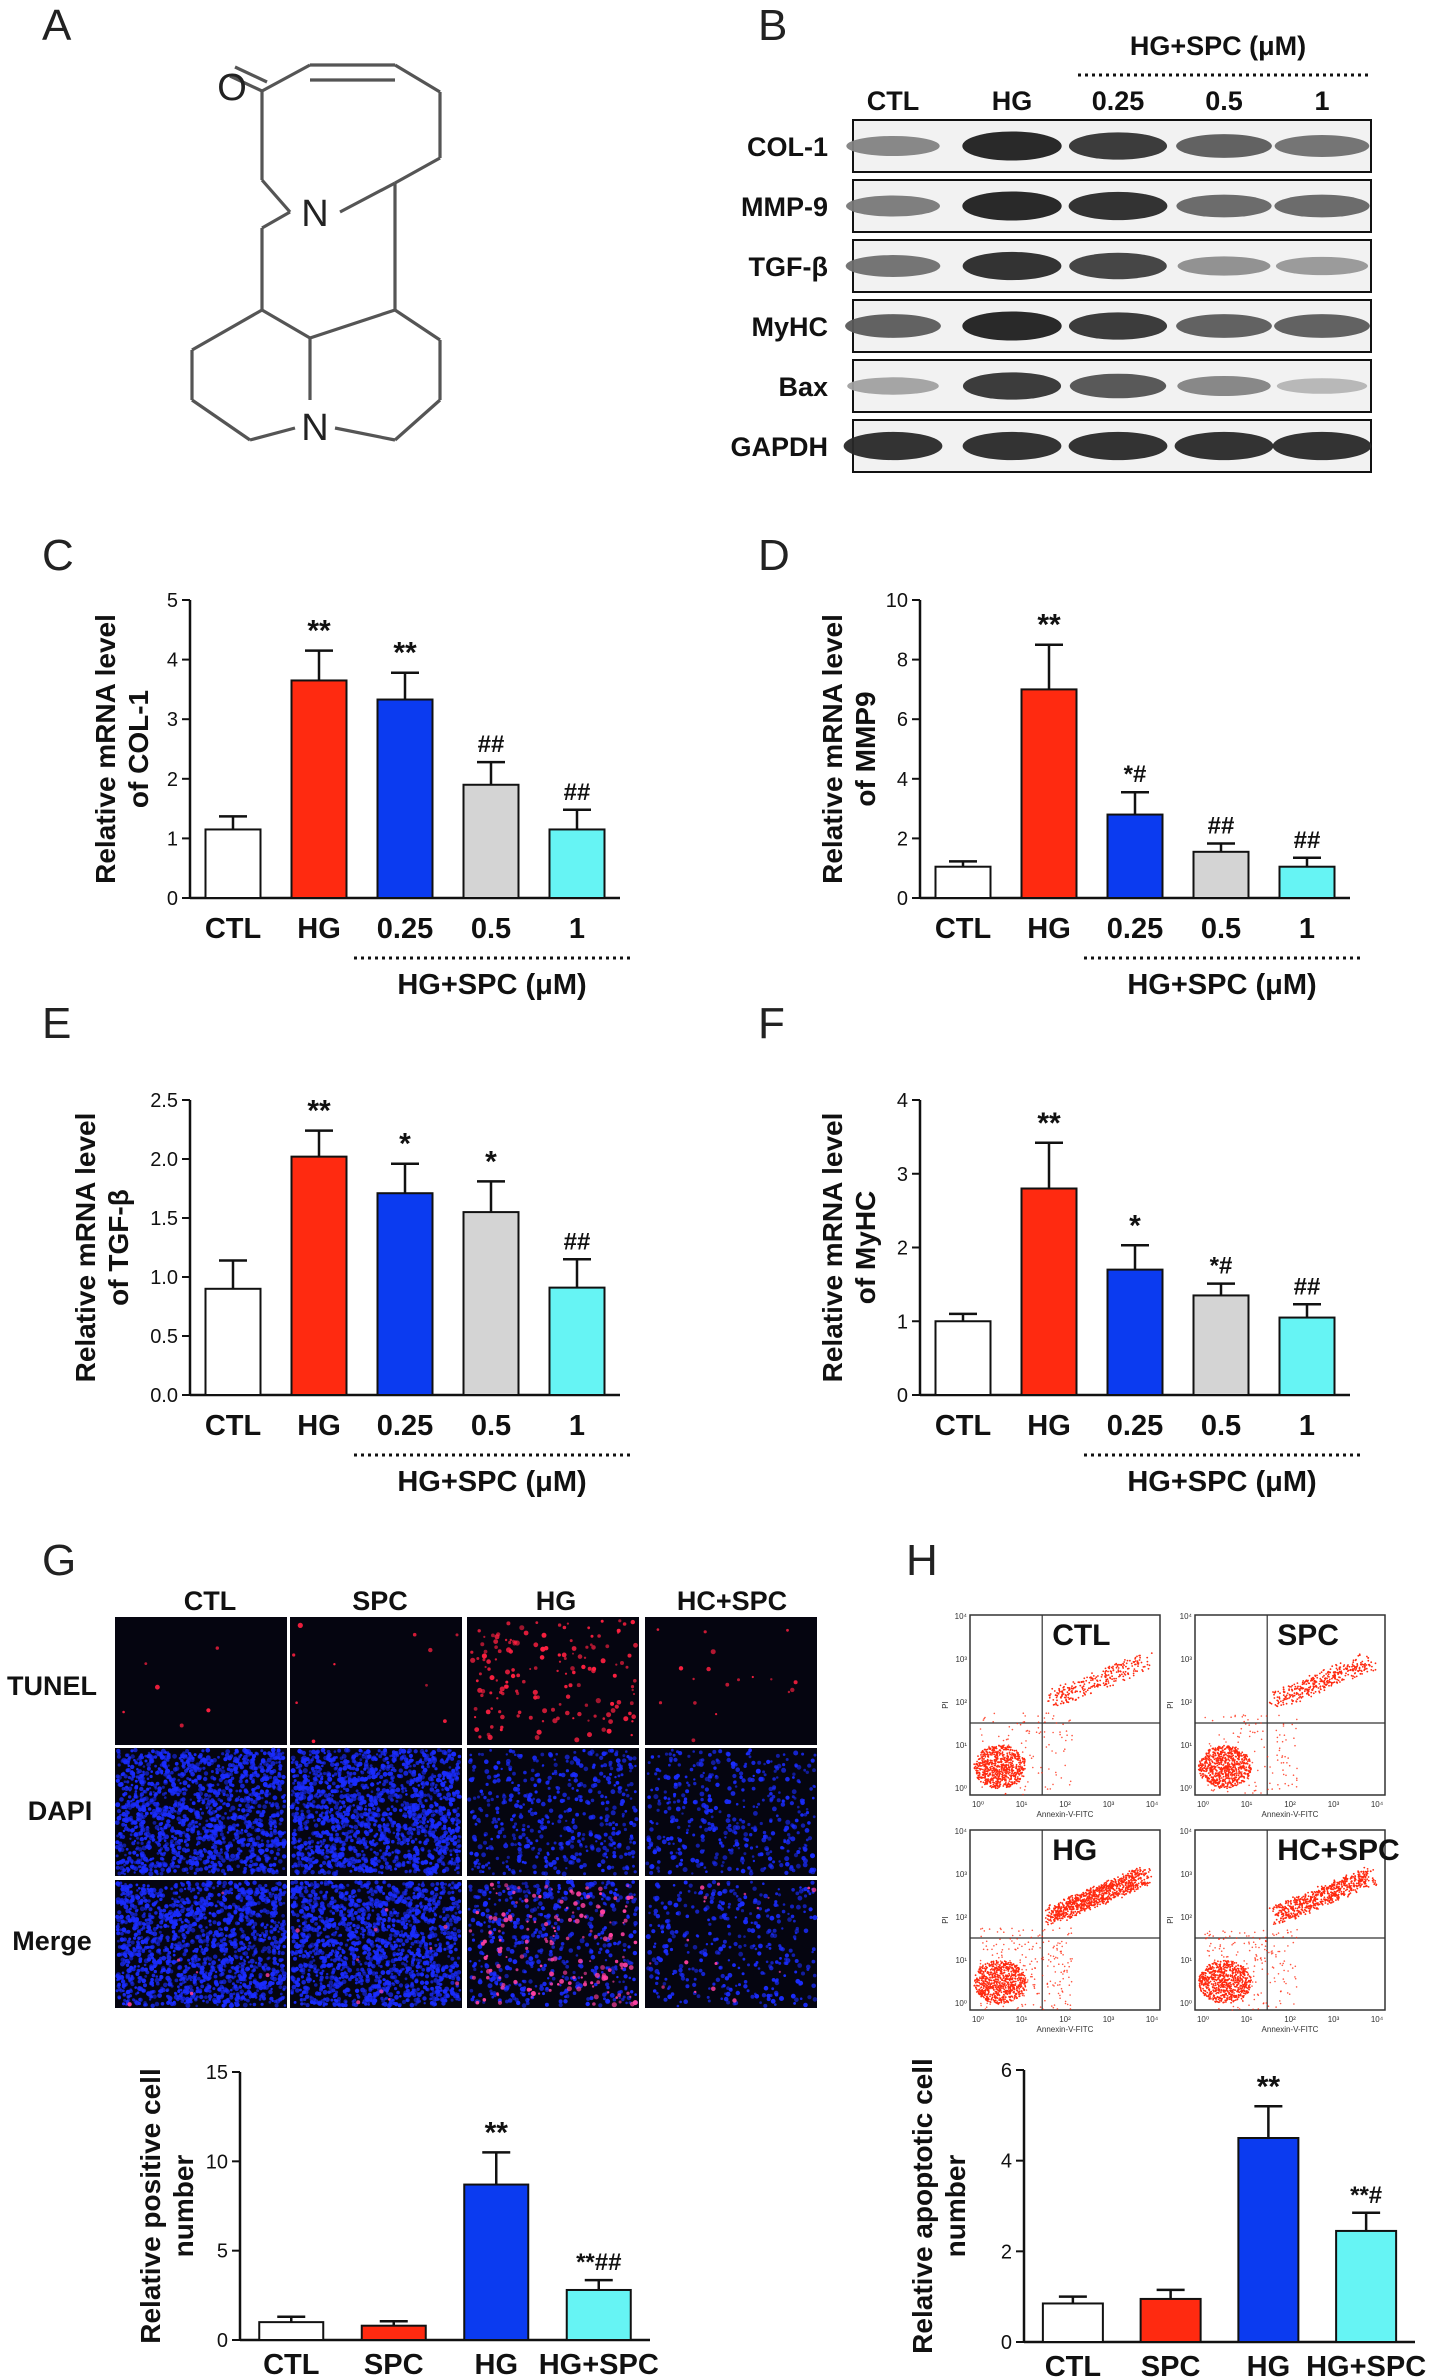 The height and width of the screenshot is (2378, 1455). What do you see at coordinates (210, 1601) in the screenshot?
I see `tunel-col-ctl: CTL` at bounding box center [210, 1601].